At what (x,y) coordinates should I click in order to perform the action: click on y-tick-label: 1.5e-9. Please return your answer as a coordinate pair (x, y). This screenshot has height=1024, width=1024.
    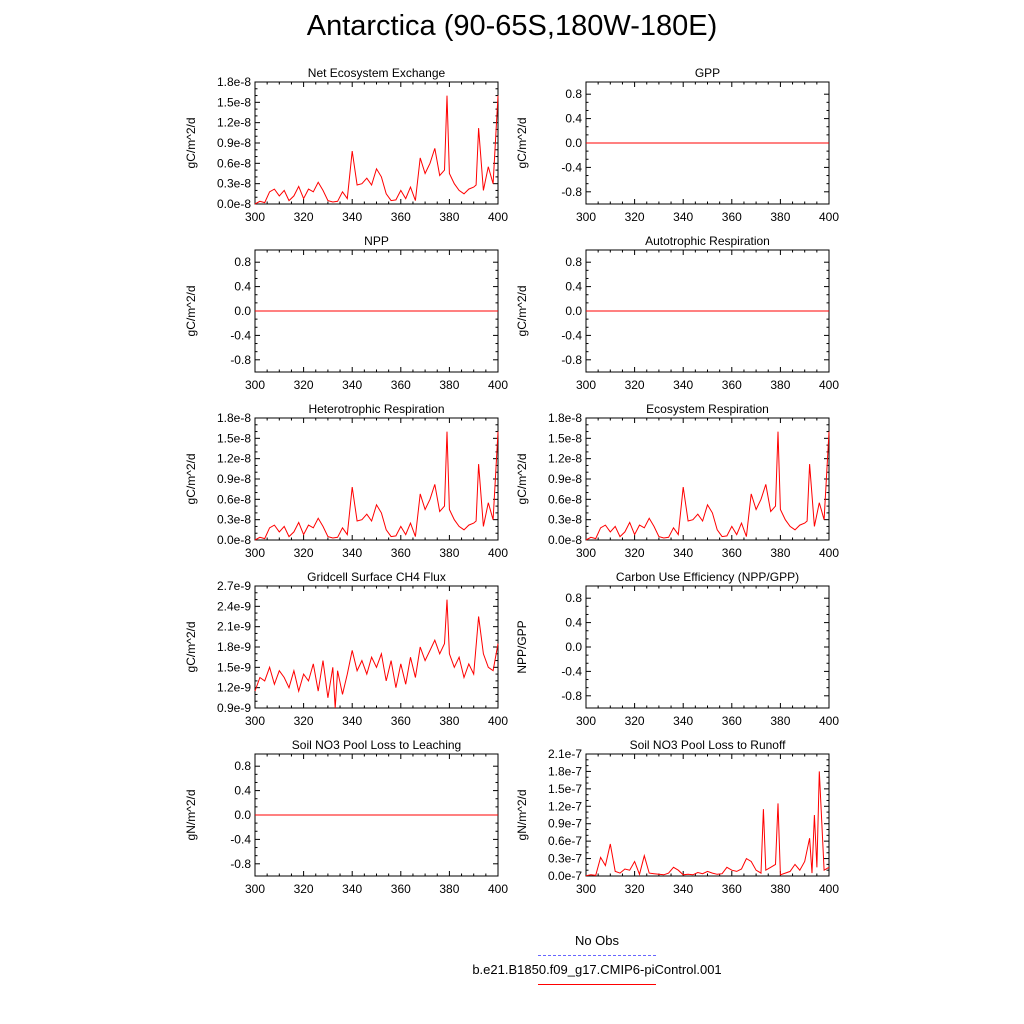
    Looking at the image, I should click on (234, 667).